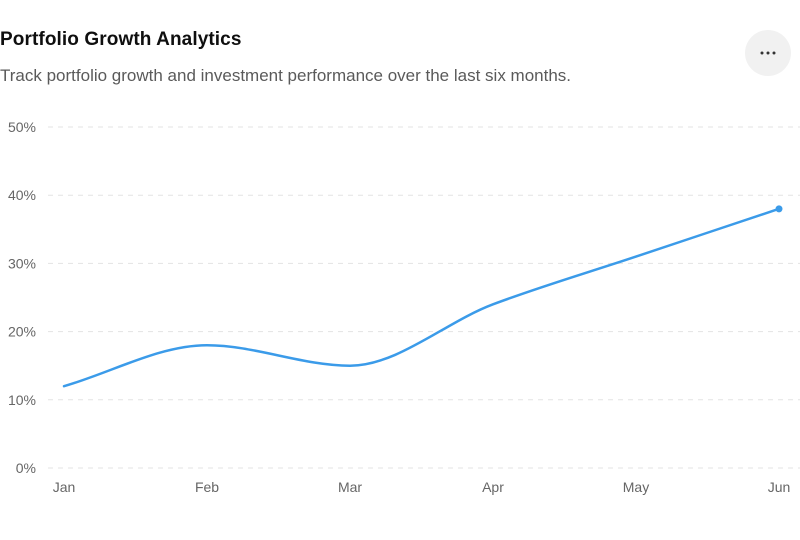  What do you see at coordinates (22, 297) in the screenshot?
I see `y-axis: 0% 10% 20% 30% 40% 50%` at bounding box center [22, 297].